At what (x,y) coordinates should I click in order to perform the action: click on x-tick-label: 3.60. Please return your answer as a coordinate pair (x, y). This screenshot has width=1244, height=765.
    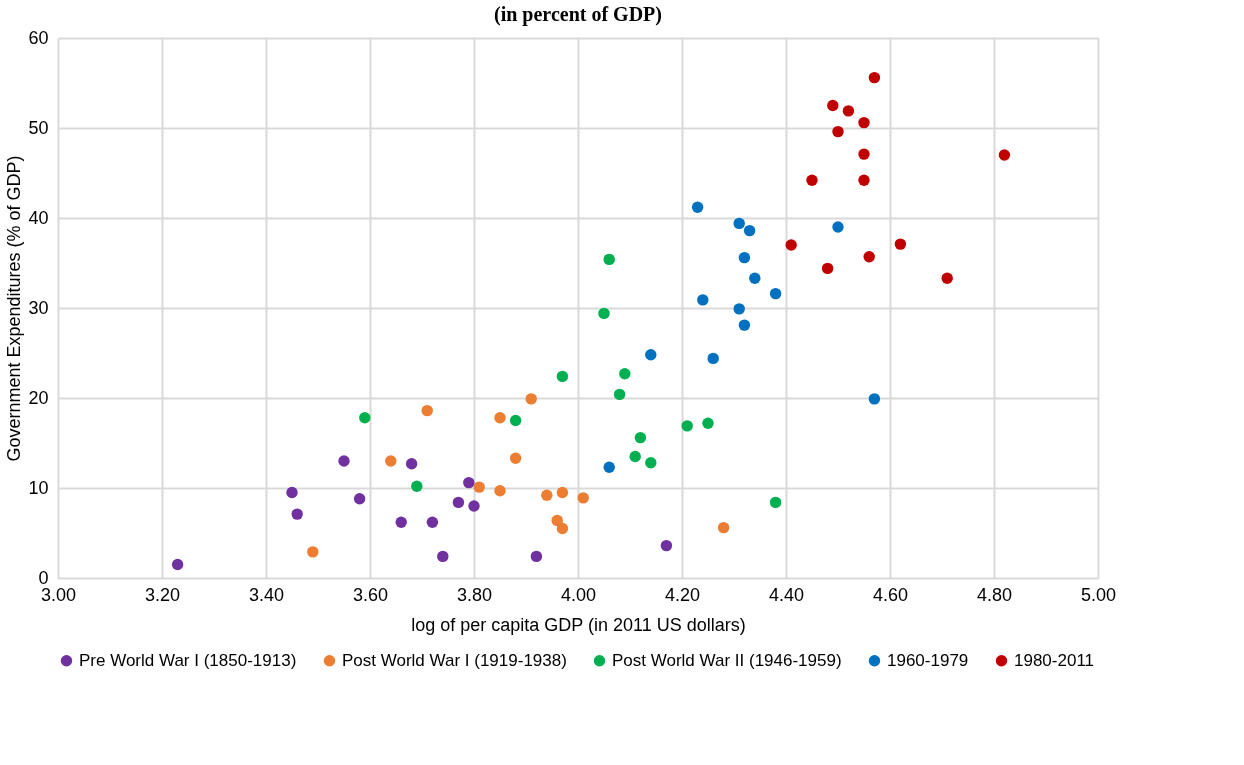
    Looking at the image, I should click on (370, 594).